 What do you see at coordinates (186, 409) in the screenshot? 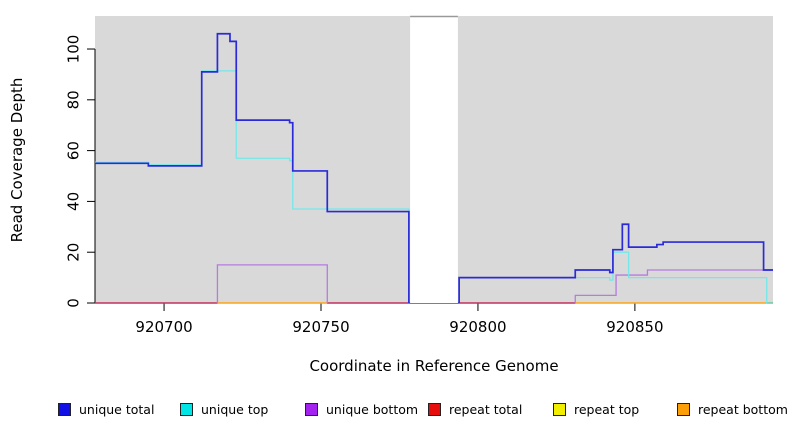
I see `legend-swatch-unique-top` at bounding box center [186, 409].